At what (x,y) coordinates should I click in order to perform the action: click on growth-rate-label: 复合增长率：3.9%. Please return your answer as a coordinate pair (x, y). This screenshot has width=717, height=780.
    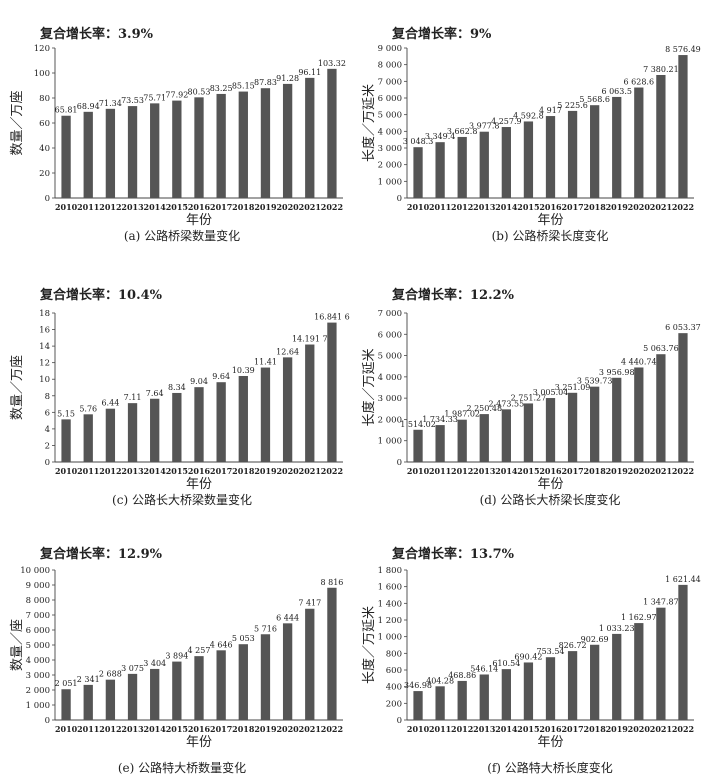
    Looking at the image, I should click on (96, 34).